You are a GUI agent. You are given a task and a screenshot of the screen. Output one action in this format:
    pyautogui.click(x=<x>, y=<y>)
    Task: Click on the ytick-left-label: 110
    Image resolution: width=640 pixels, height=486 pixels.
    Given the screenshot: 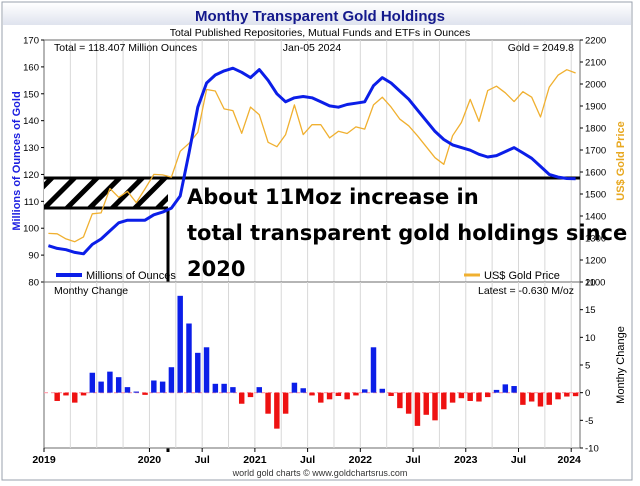 What is the action you would take?
    pyautogui.click(x=31, y=202)
    